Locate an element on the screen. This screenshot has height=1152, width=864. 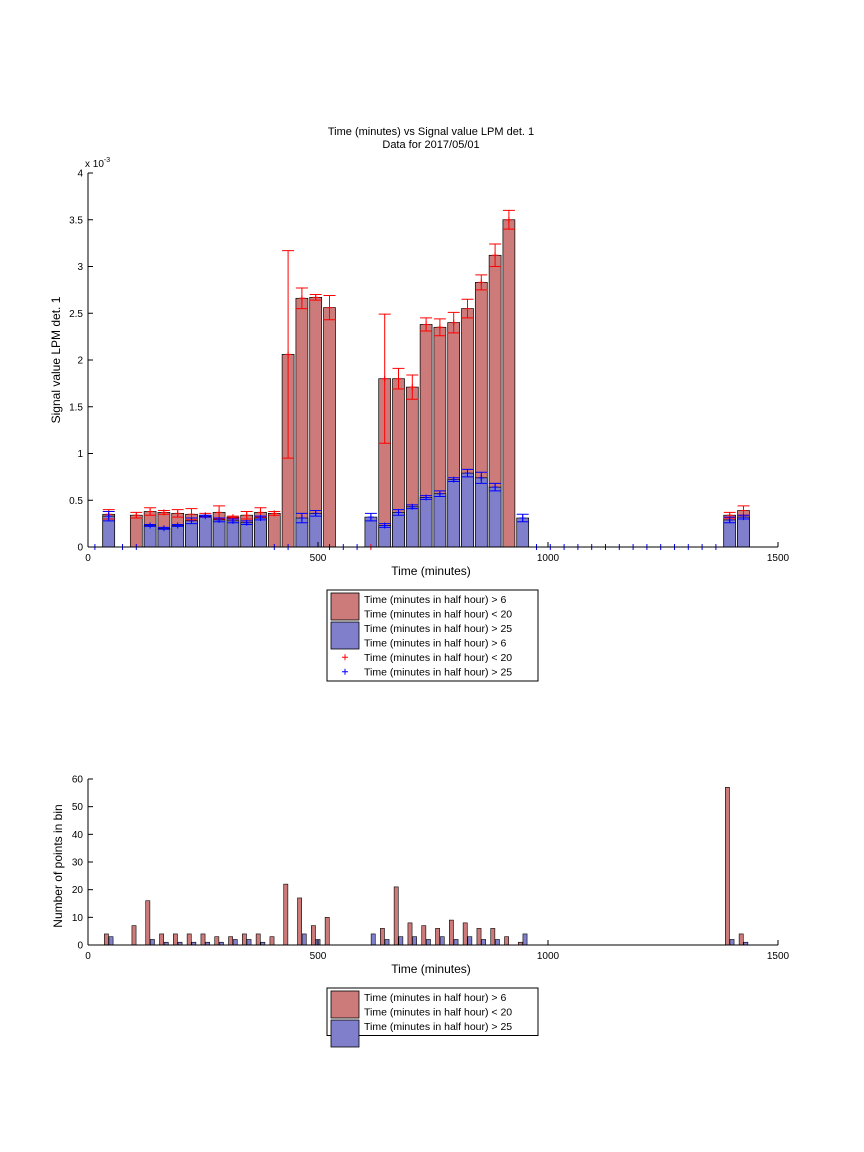
y-tick-label: 30 is located at coordinates (78, 863).